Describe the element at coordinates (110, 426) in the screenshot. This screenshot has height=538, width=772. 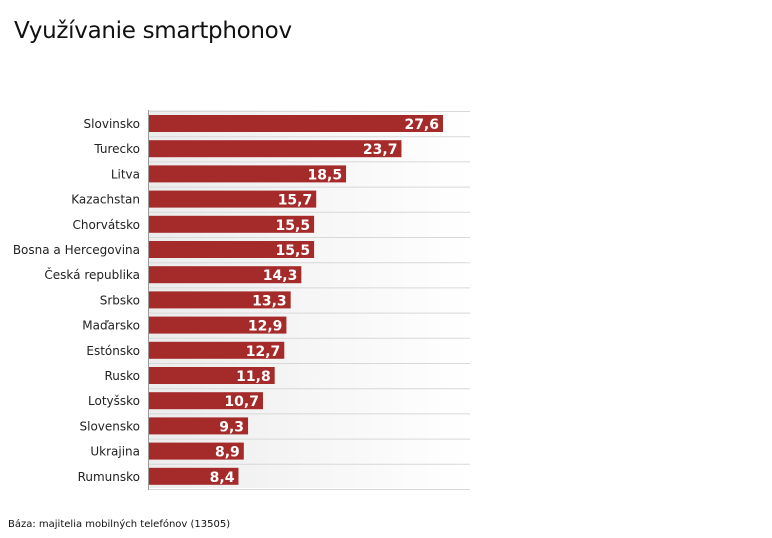
I see `category-label: Slovensko` at that location.